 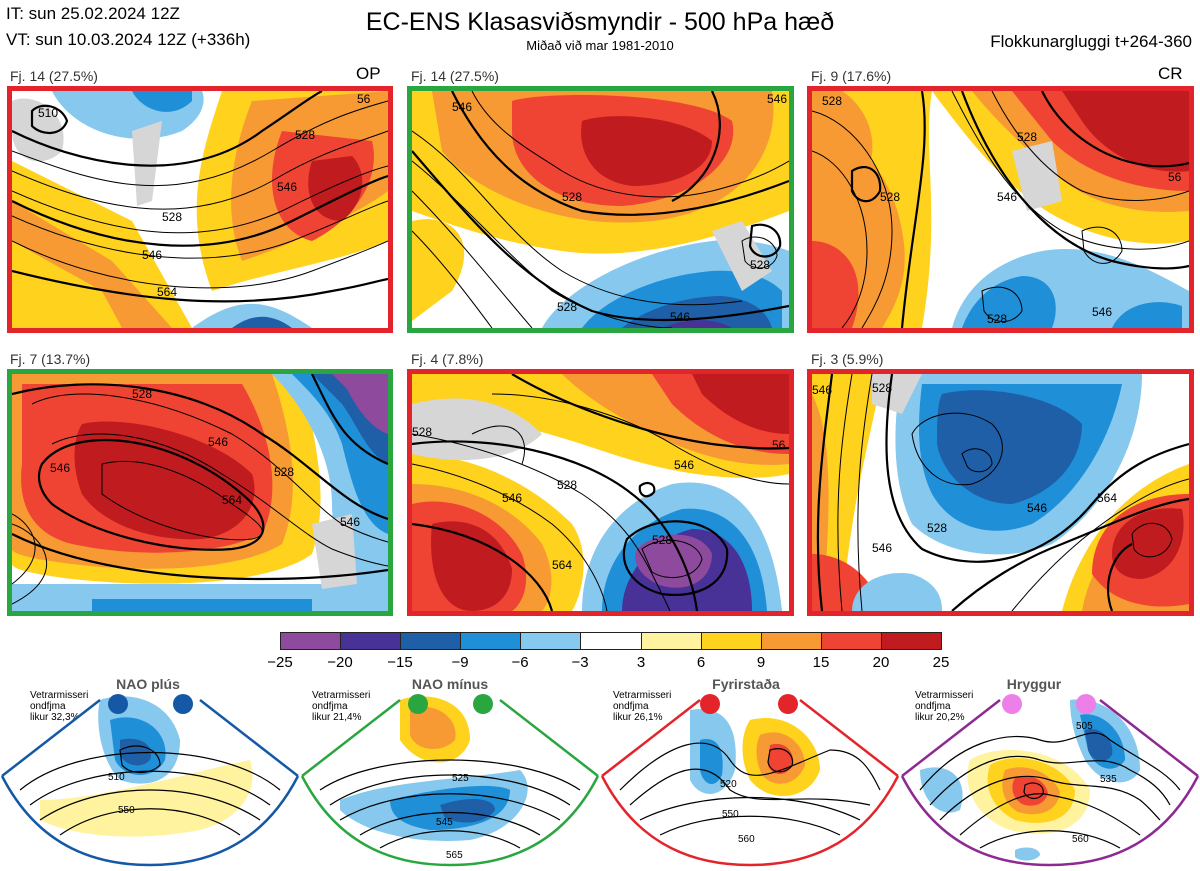 I want to click on cluster-map-4: 546 528 546 528 564 546, so click(x=200, y=492).